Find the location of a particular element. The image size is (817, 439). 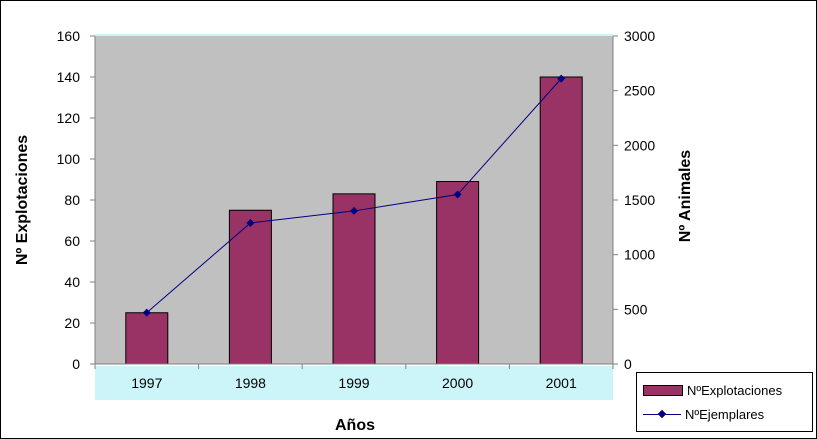

legend-label-explotaciones: NºExplotaciones is located at coordinates (735, 390).